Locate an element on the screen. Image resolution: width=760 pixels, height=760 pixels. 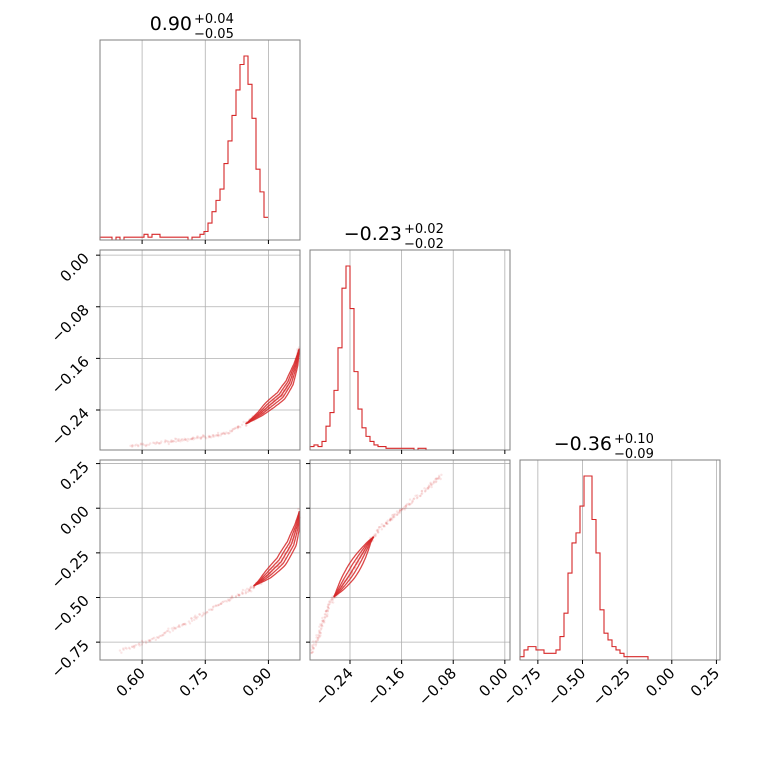
title-plus-2: +0.10 is located at coordinates (634, 439).